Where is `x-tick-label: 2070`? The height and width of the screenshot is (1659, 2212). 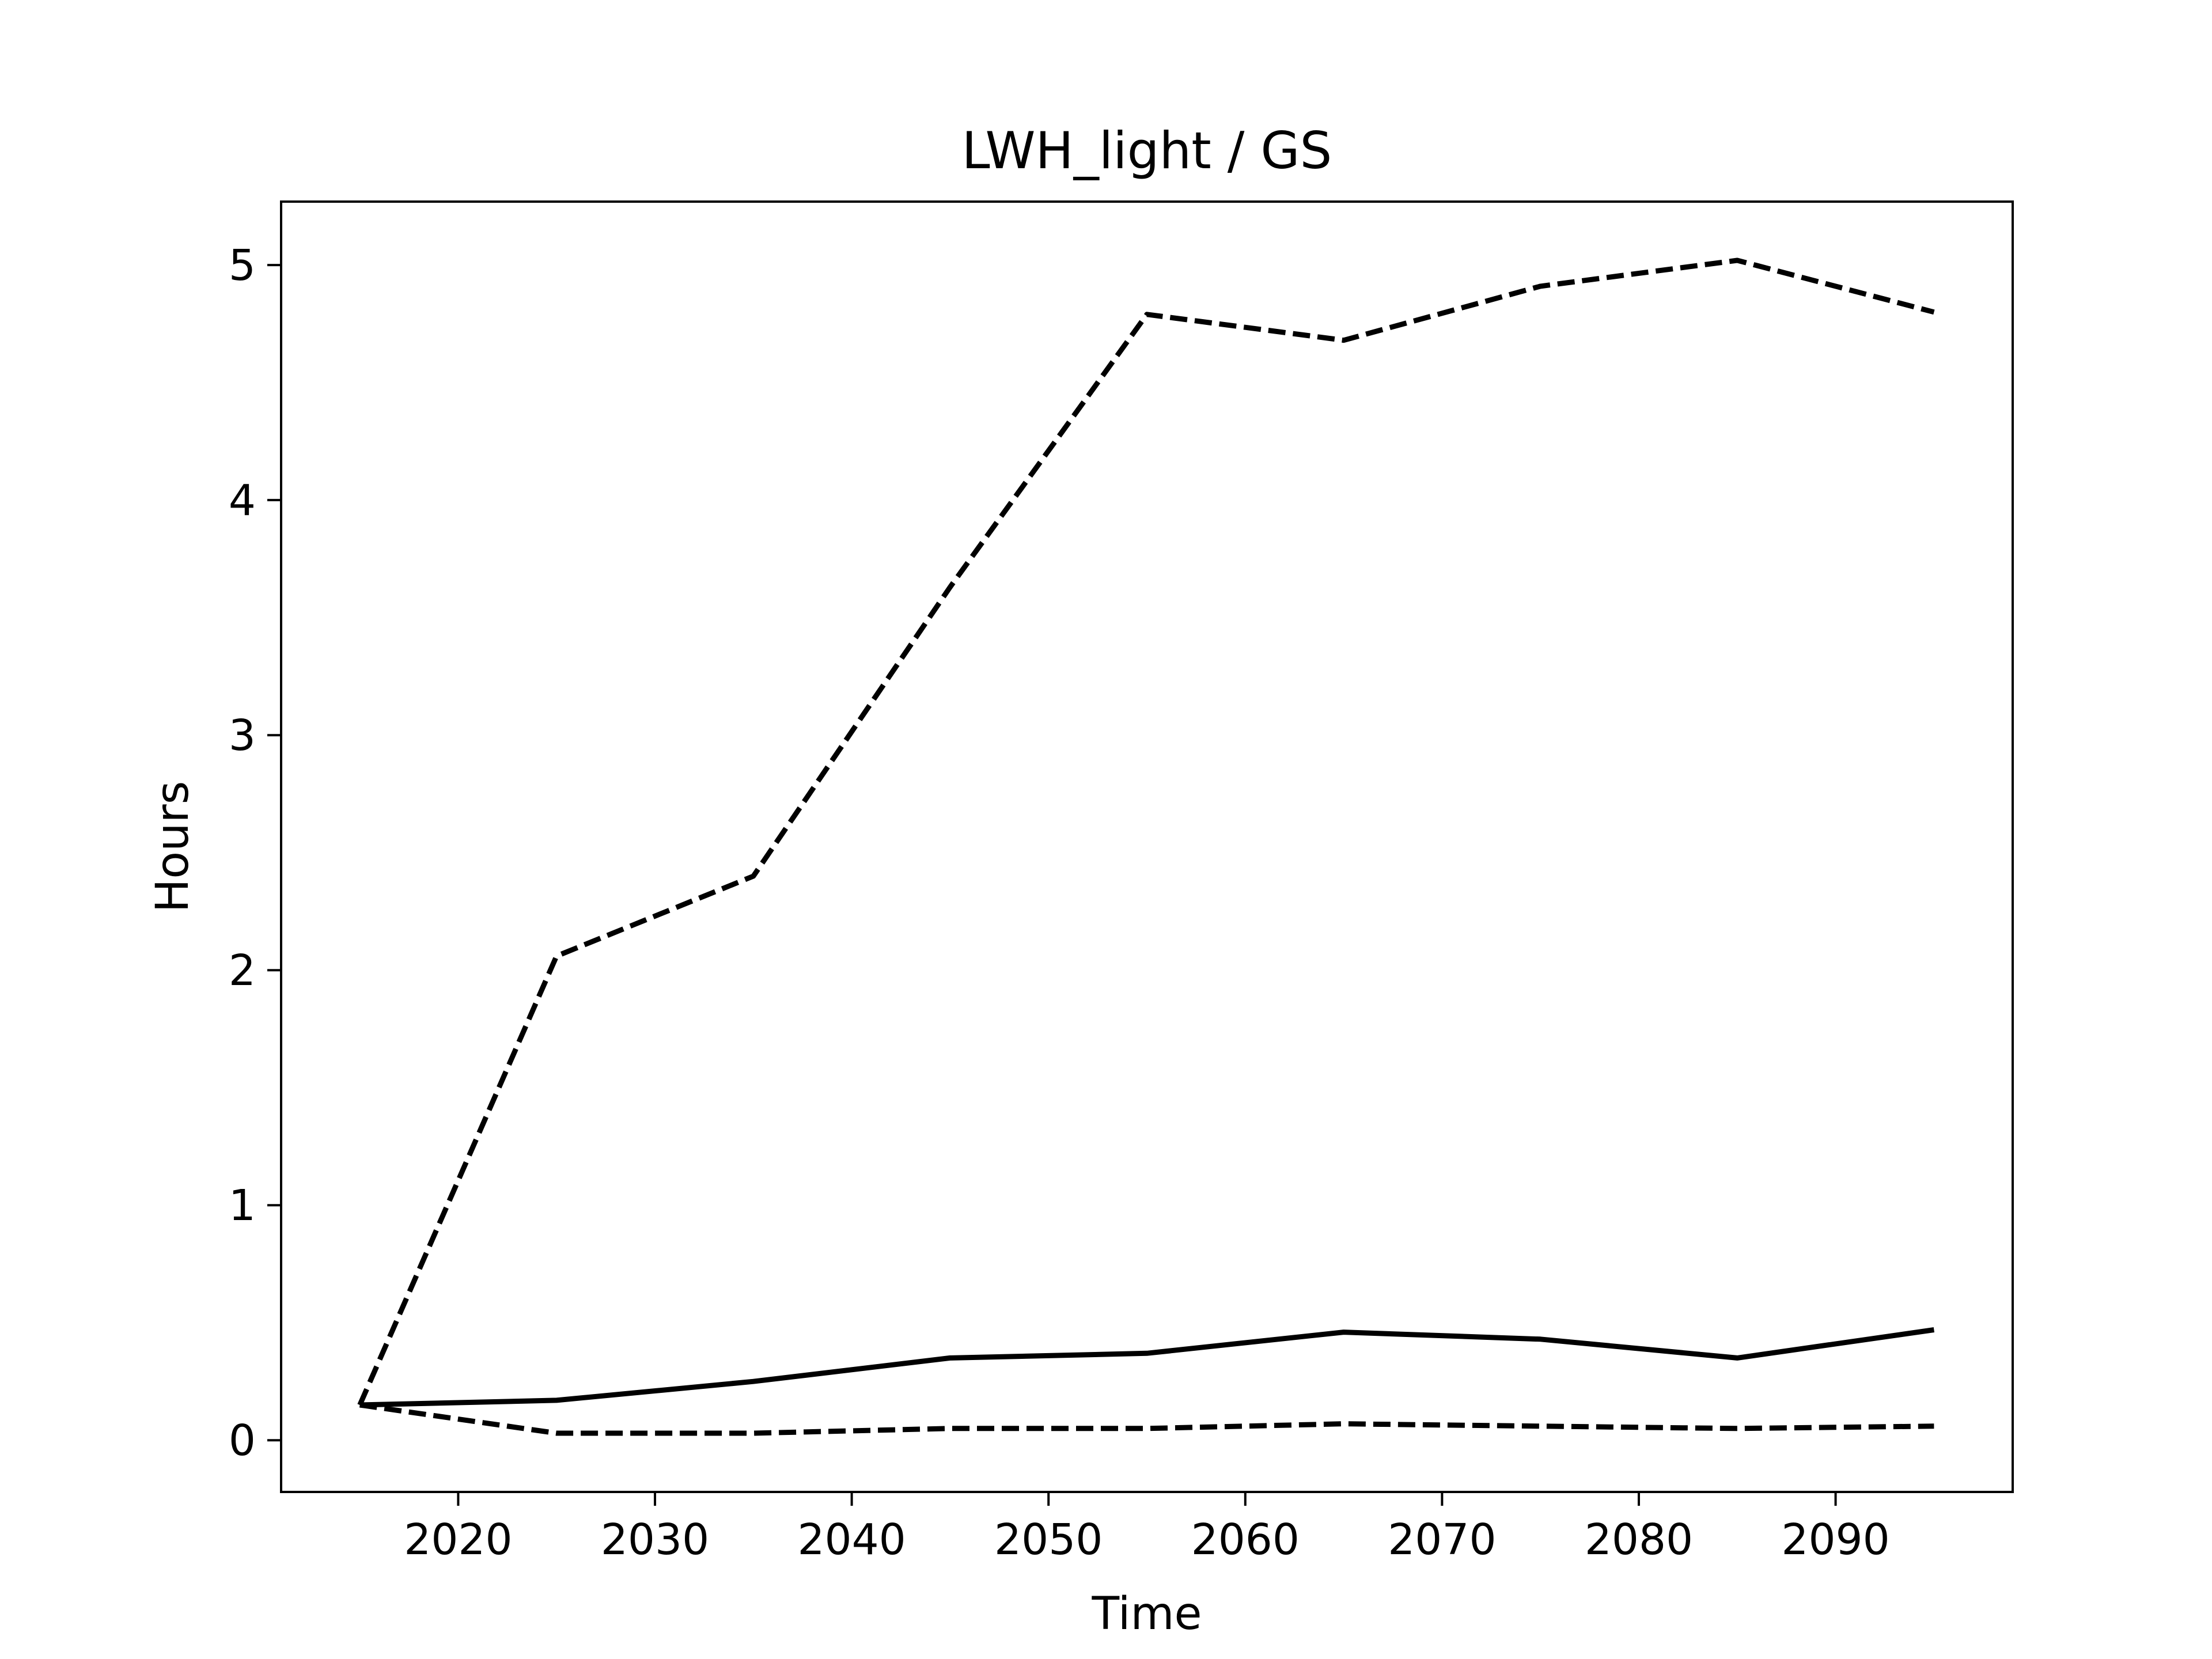 x-tick-label: 2070 is located at coordinates (1442, 1540).